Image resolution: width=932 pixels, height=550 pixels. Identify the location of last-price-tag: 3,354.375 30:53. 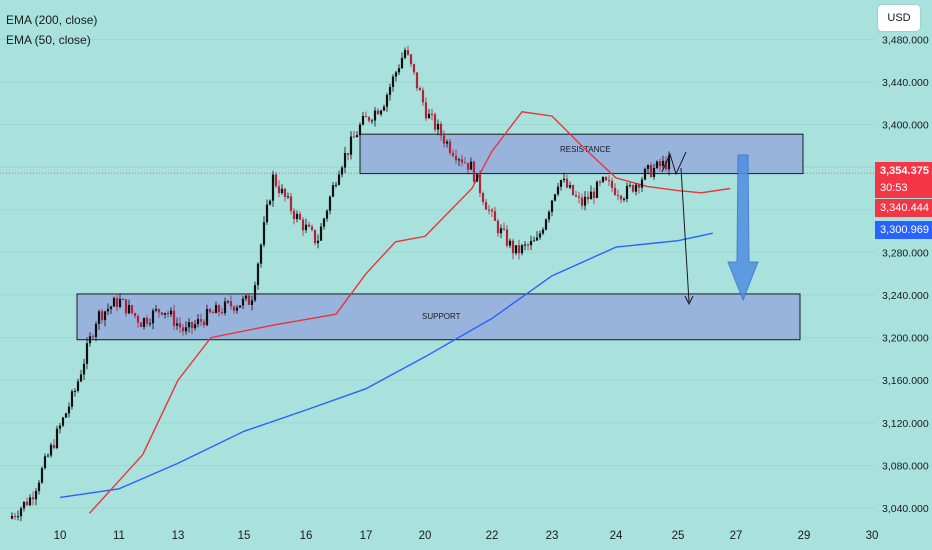
(903, 180).